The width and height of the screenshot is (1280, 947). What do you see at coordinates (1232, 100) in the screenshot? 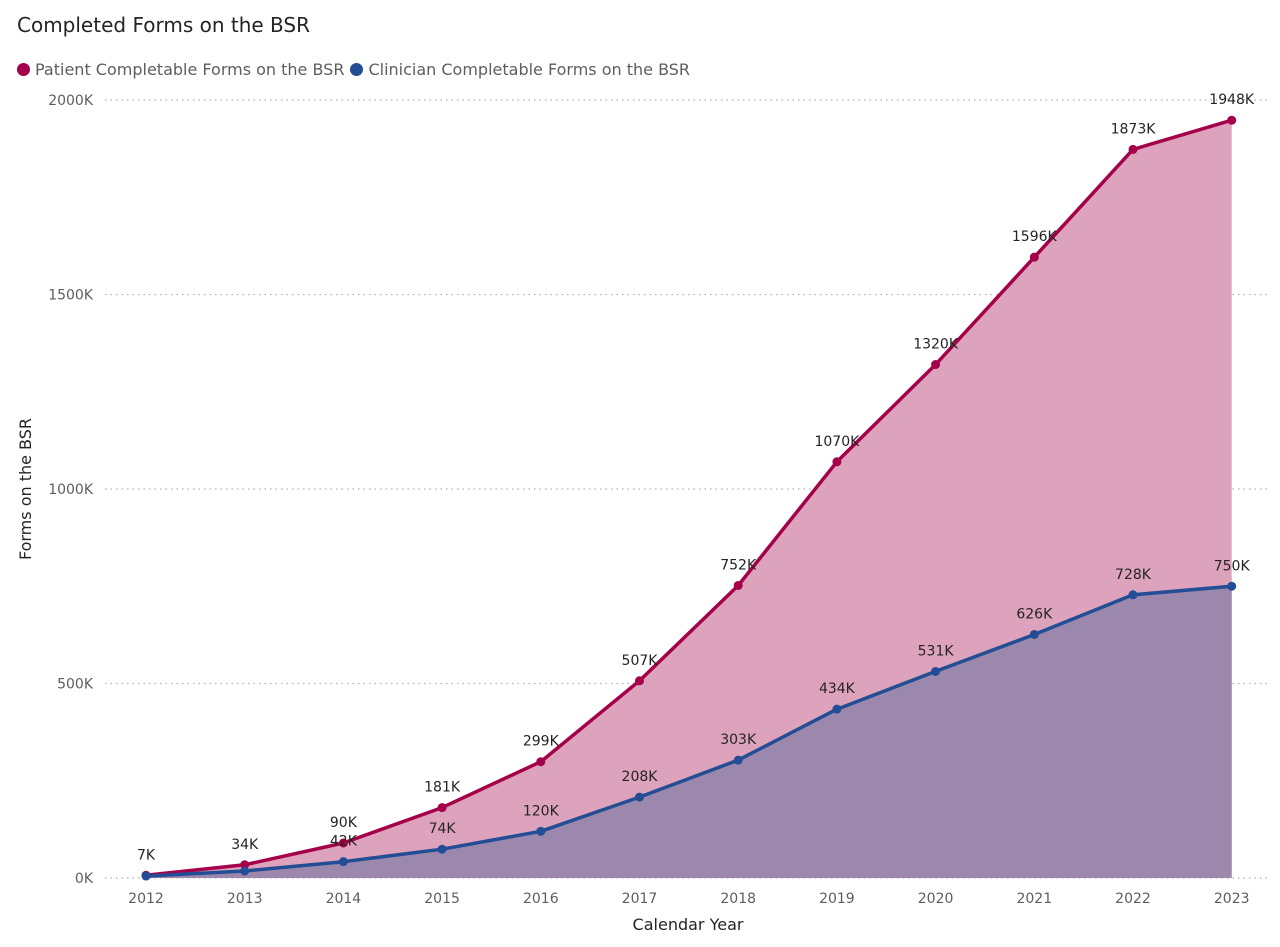
I see `data-label: 1948K` at bounding box center [1232, 100].